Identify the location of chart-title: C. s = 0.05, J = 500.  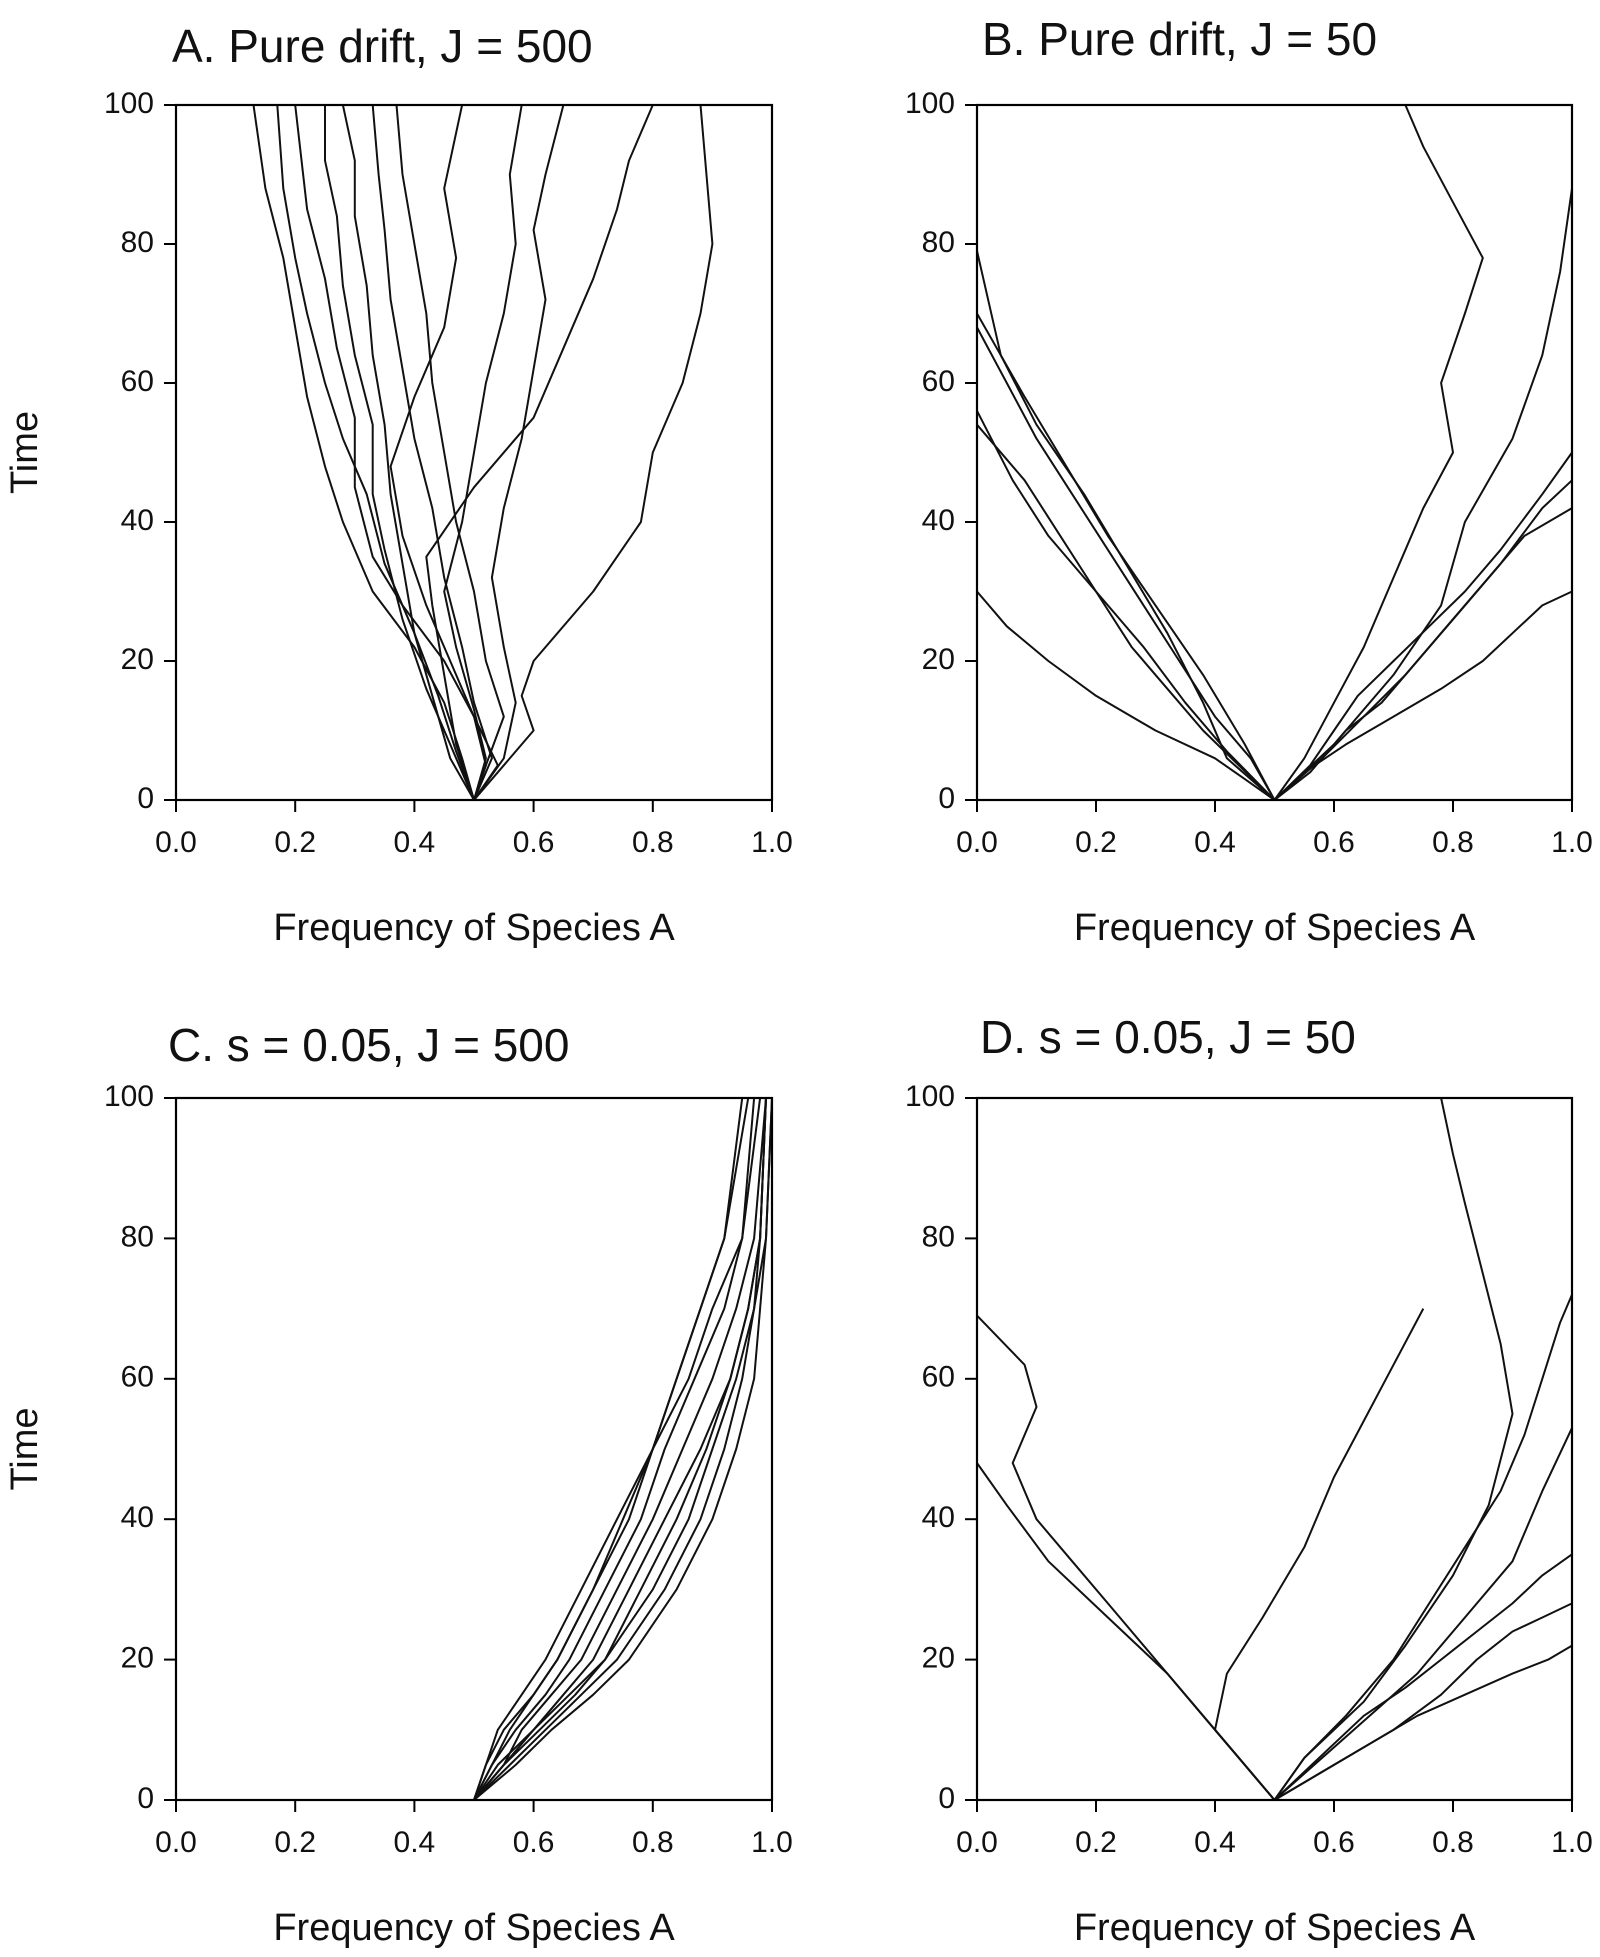
(368, 1045).